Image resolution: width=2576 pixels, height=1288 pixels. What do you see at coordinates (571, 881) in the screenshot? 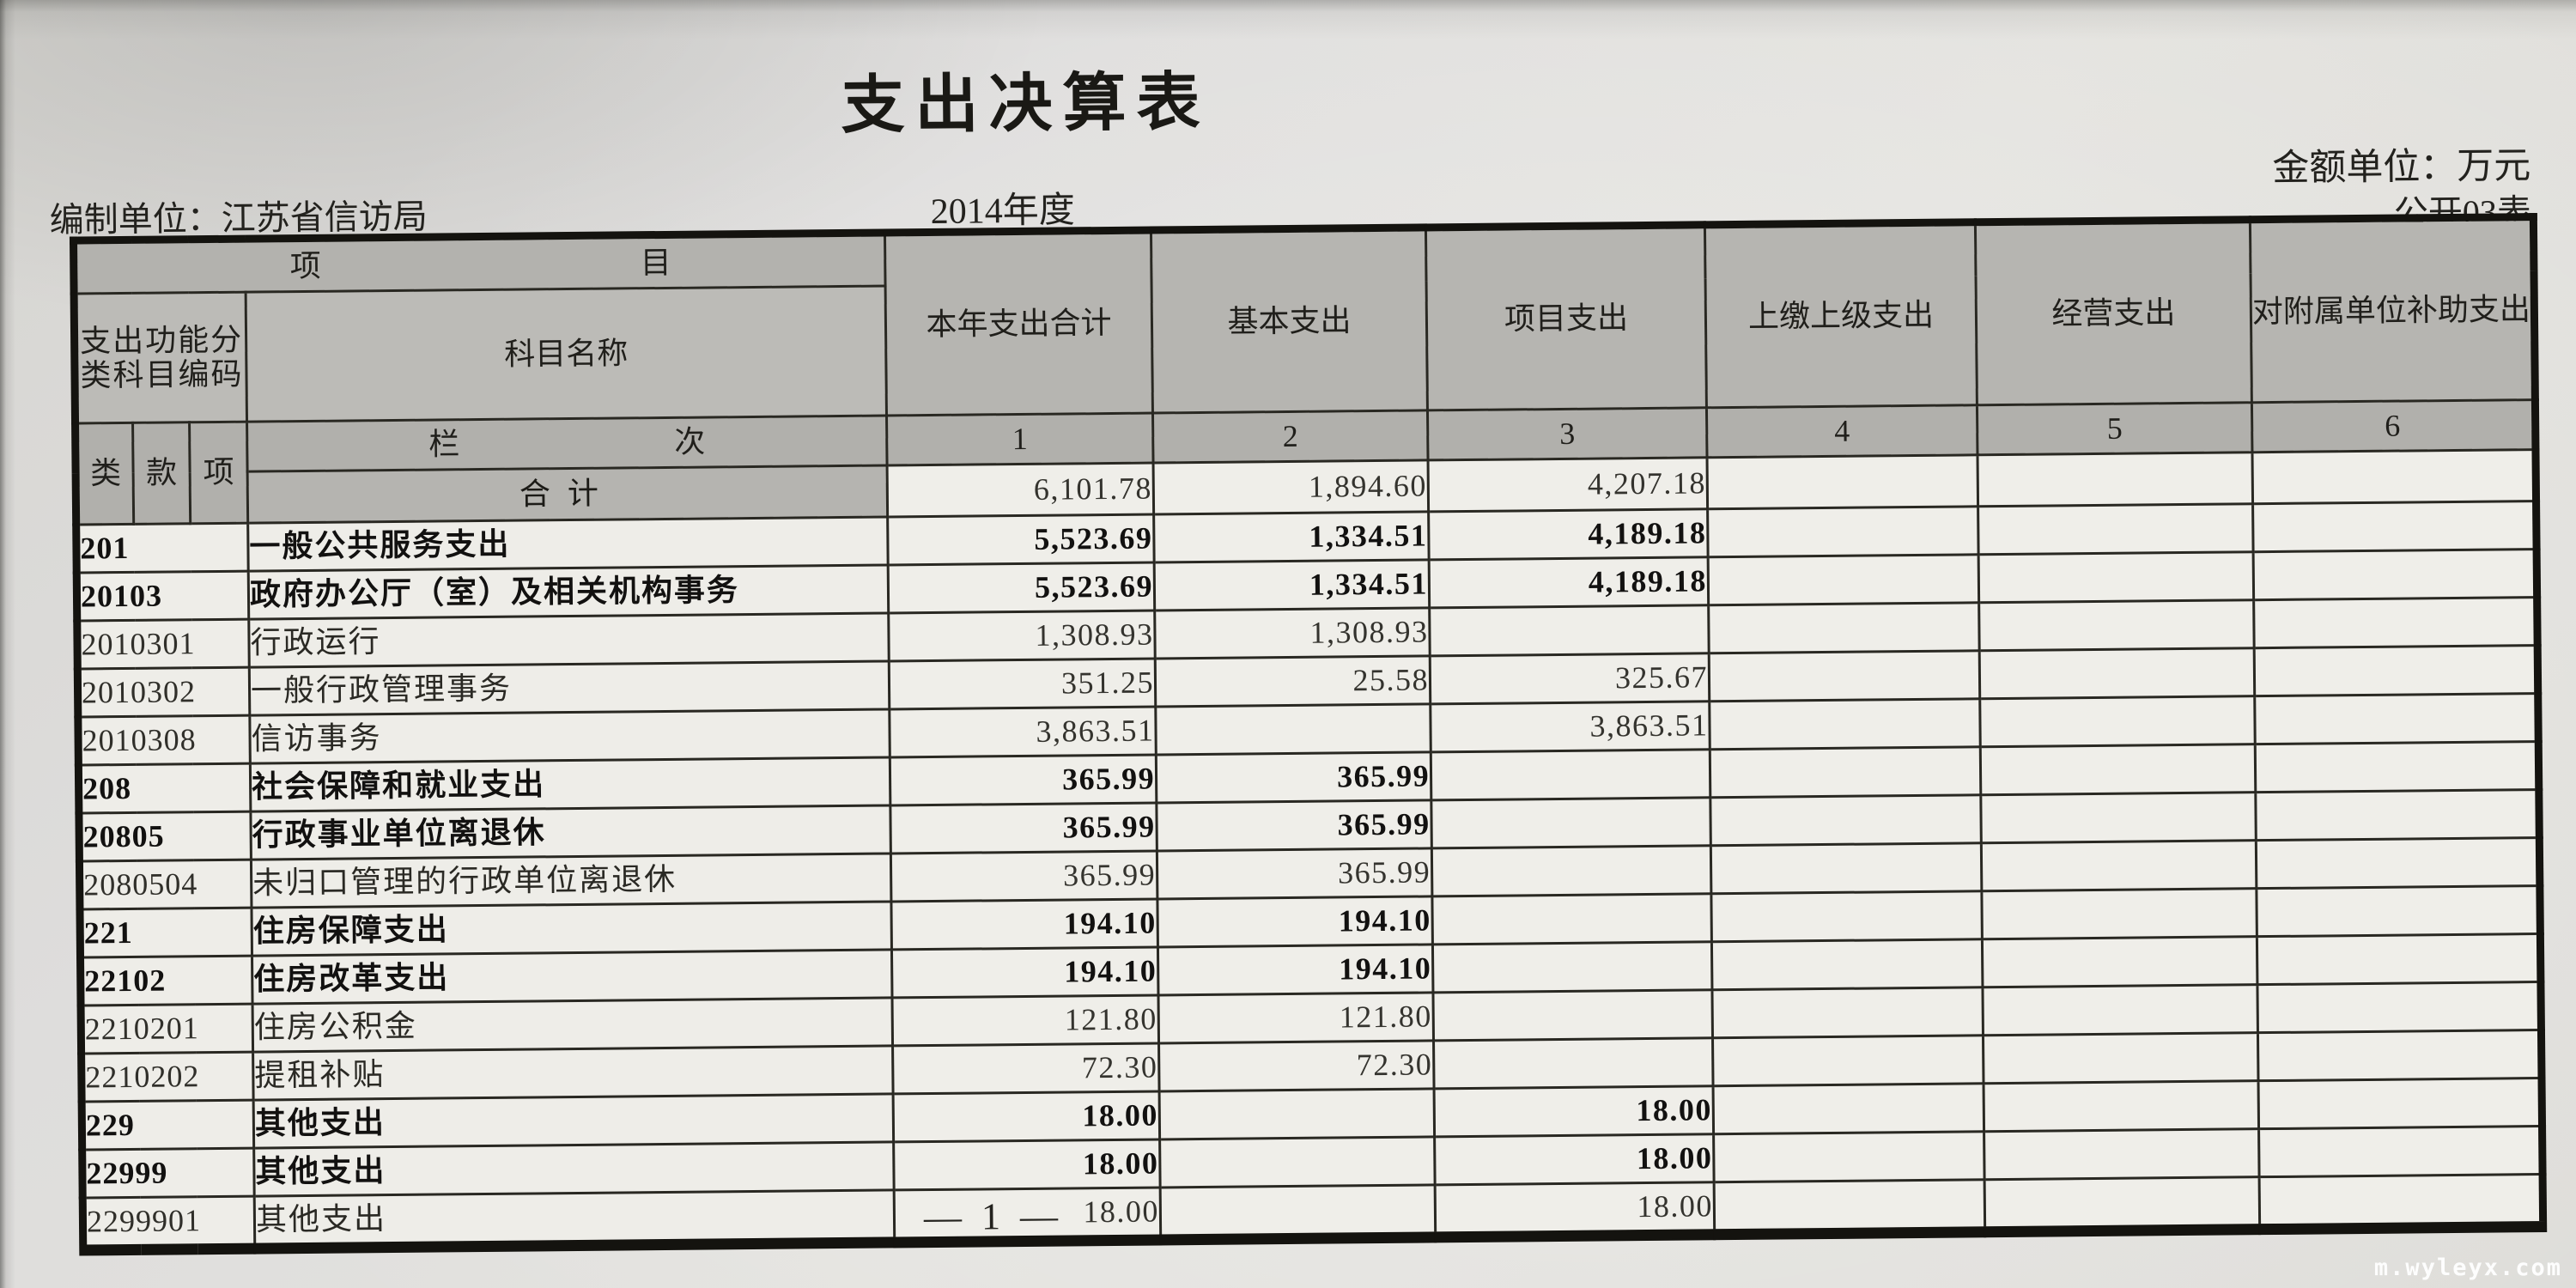
I see `row-subject-name: 未归口管理的行政单位离退休` at bounding box center [571, 881].